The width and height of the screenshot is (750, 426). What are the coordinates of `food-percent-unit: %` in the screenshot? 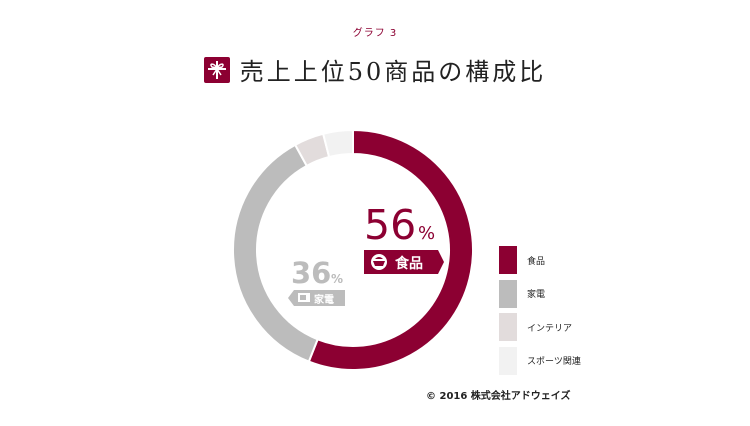 It's located at (426, 233).